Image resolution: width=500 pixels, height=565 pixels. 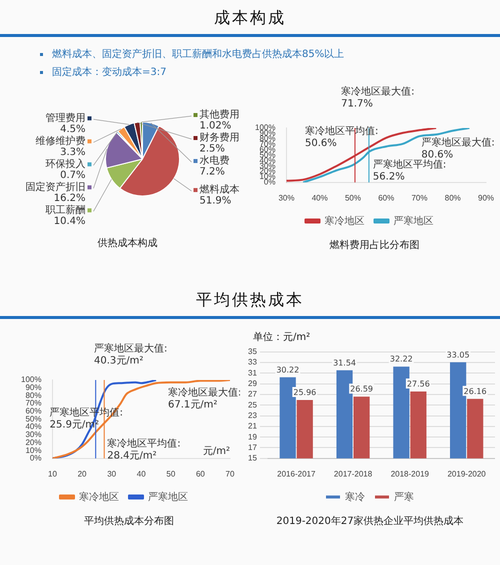 What do you see at coordinates (253, 405) in the screenshot?
I see `y-tick-label: 25` at bounding box center [253, 405].